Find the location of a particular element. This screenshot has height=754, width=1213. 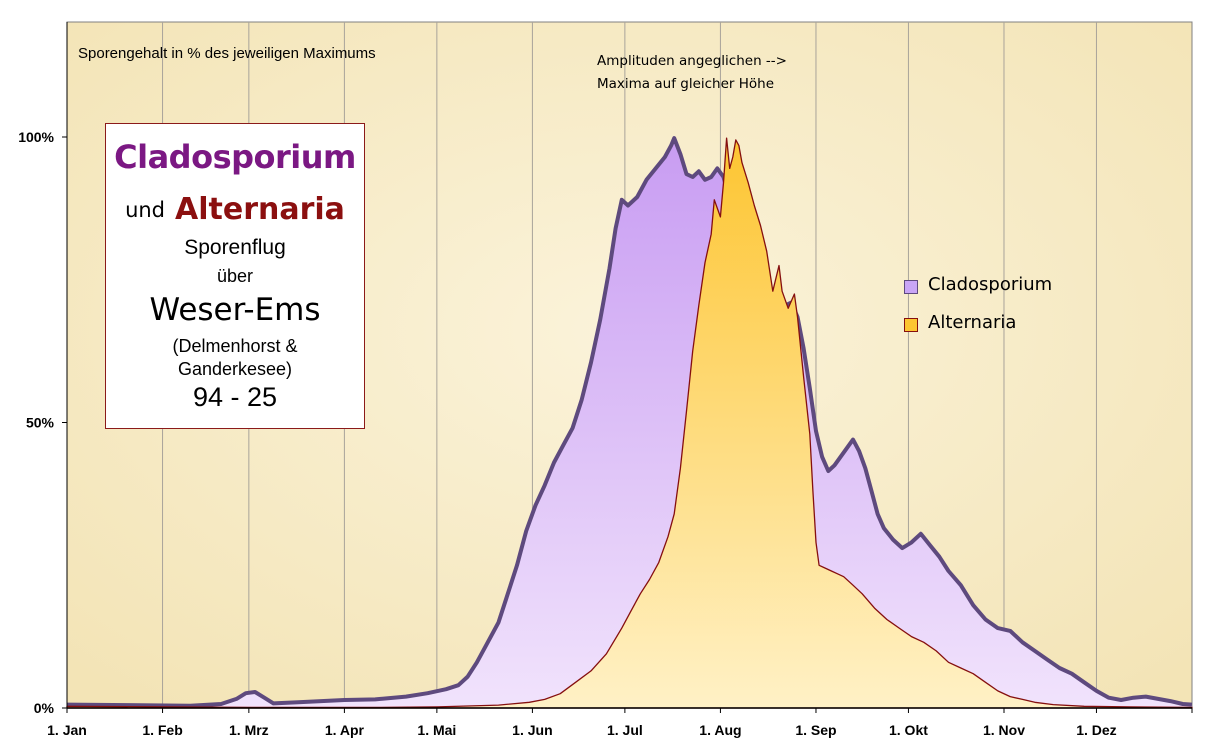

x-tick-label: 1. Feb is located at coordinates (162, 730).